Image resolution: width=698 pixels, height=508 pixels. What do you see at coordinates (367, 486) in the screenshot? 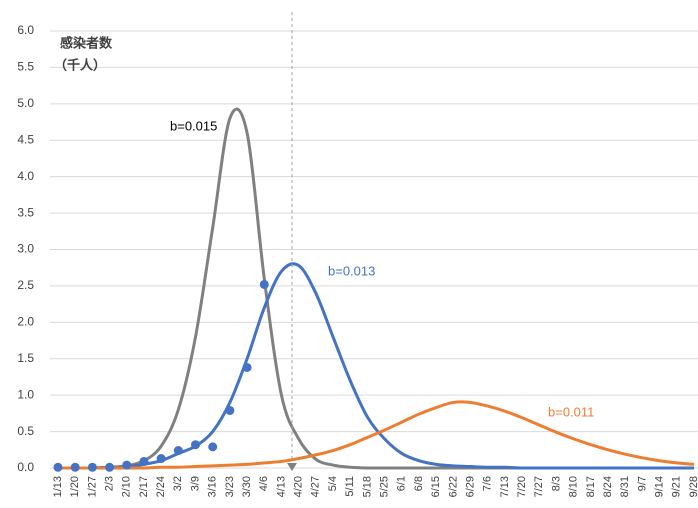
I see `x-tick-label: 5/18` at bounding box center [367, 486].